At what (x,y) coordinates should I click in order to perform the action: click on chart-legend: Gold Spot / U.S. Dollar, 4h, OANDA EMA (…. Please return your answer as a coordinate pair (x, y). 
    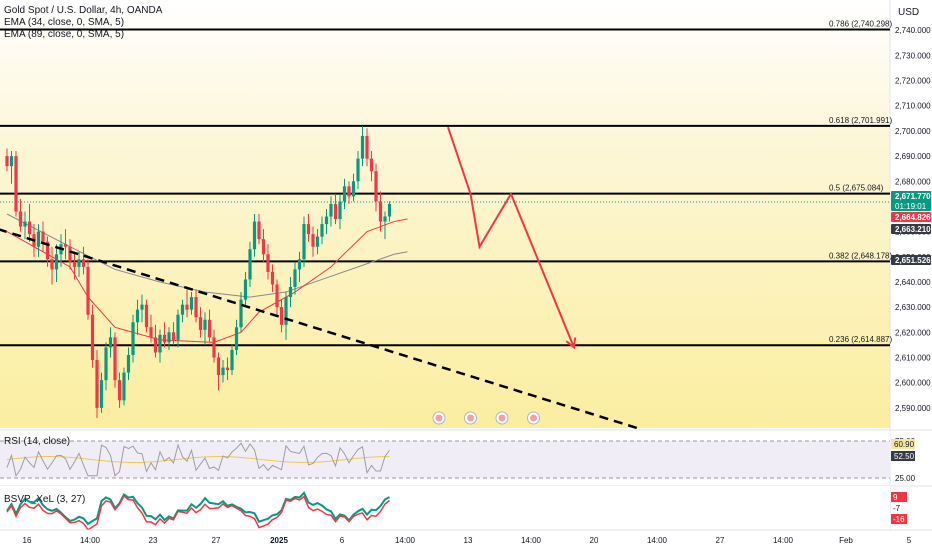
    Looking at the image, I should click on (83, 23).